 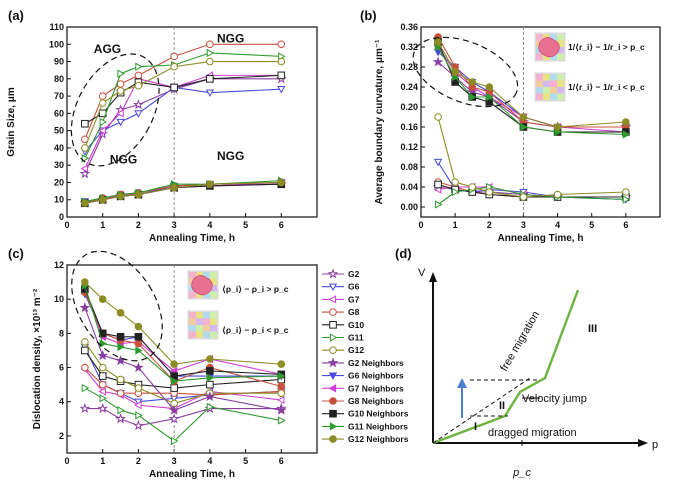 I want to click on y-tick-label: 110, so click(x=56, y=27).